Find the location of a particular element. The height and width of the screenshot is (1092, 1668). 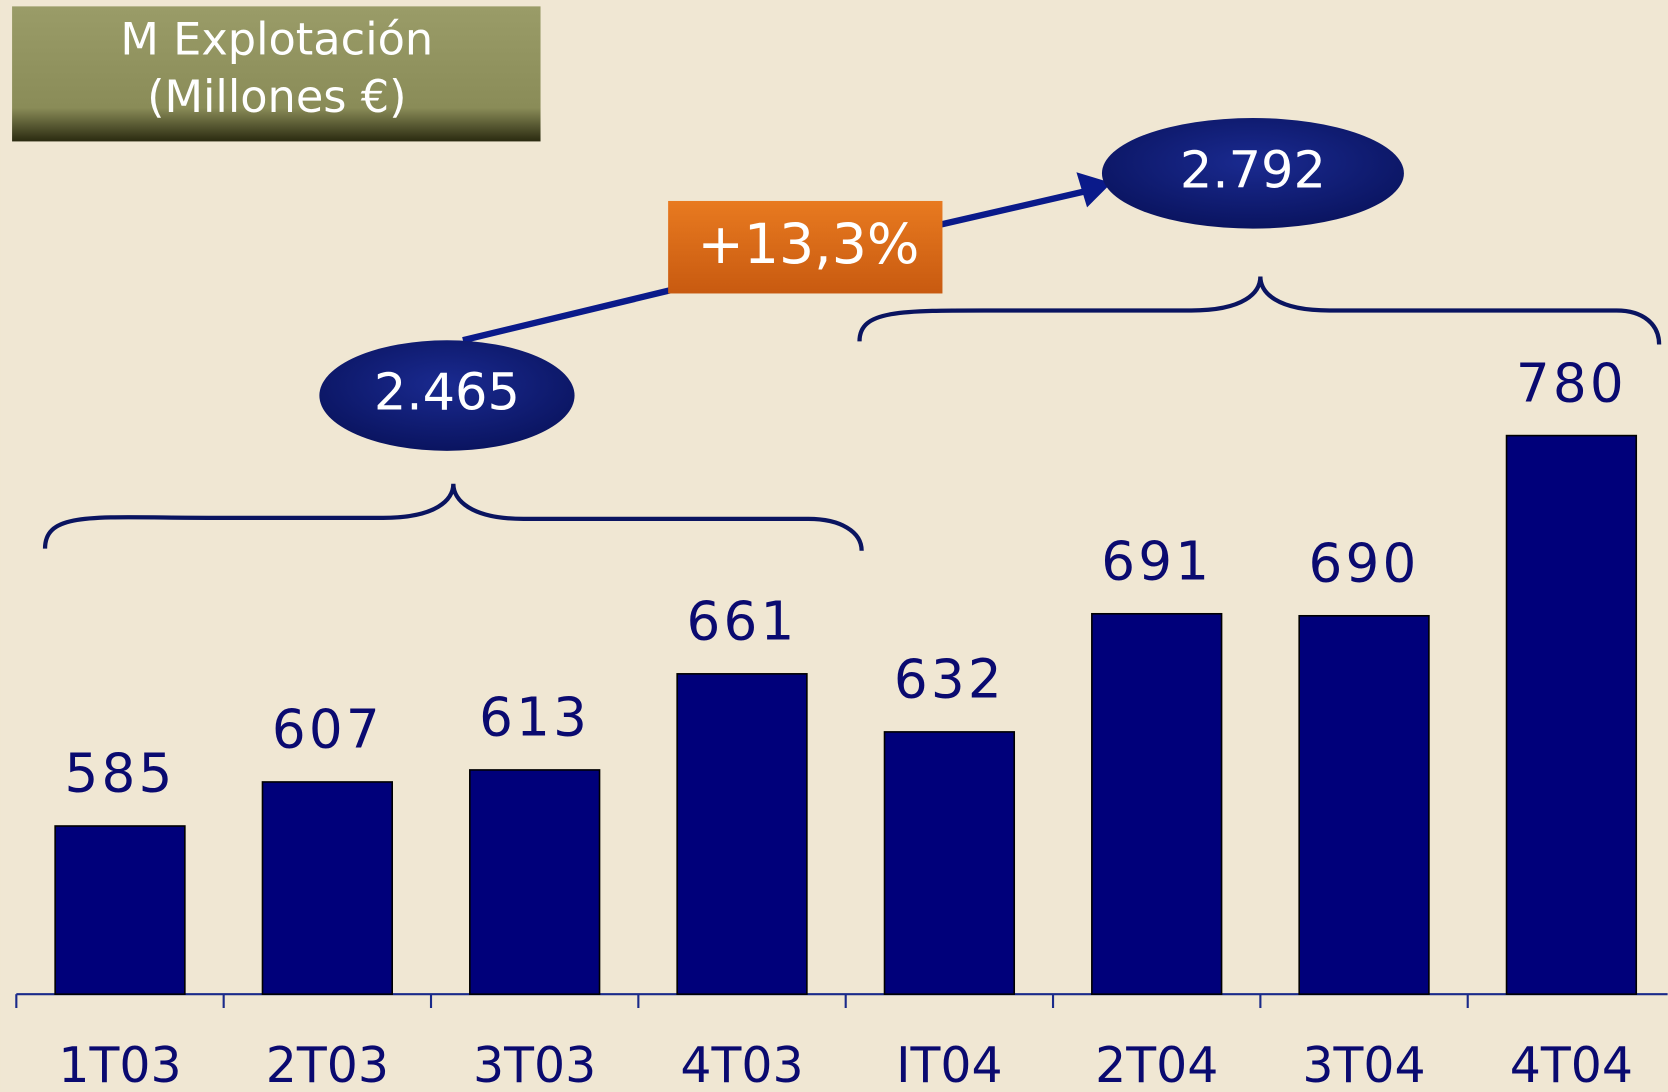

x-tick-label: 3T03 is located at coordinates (534, 1064).